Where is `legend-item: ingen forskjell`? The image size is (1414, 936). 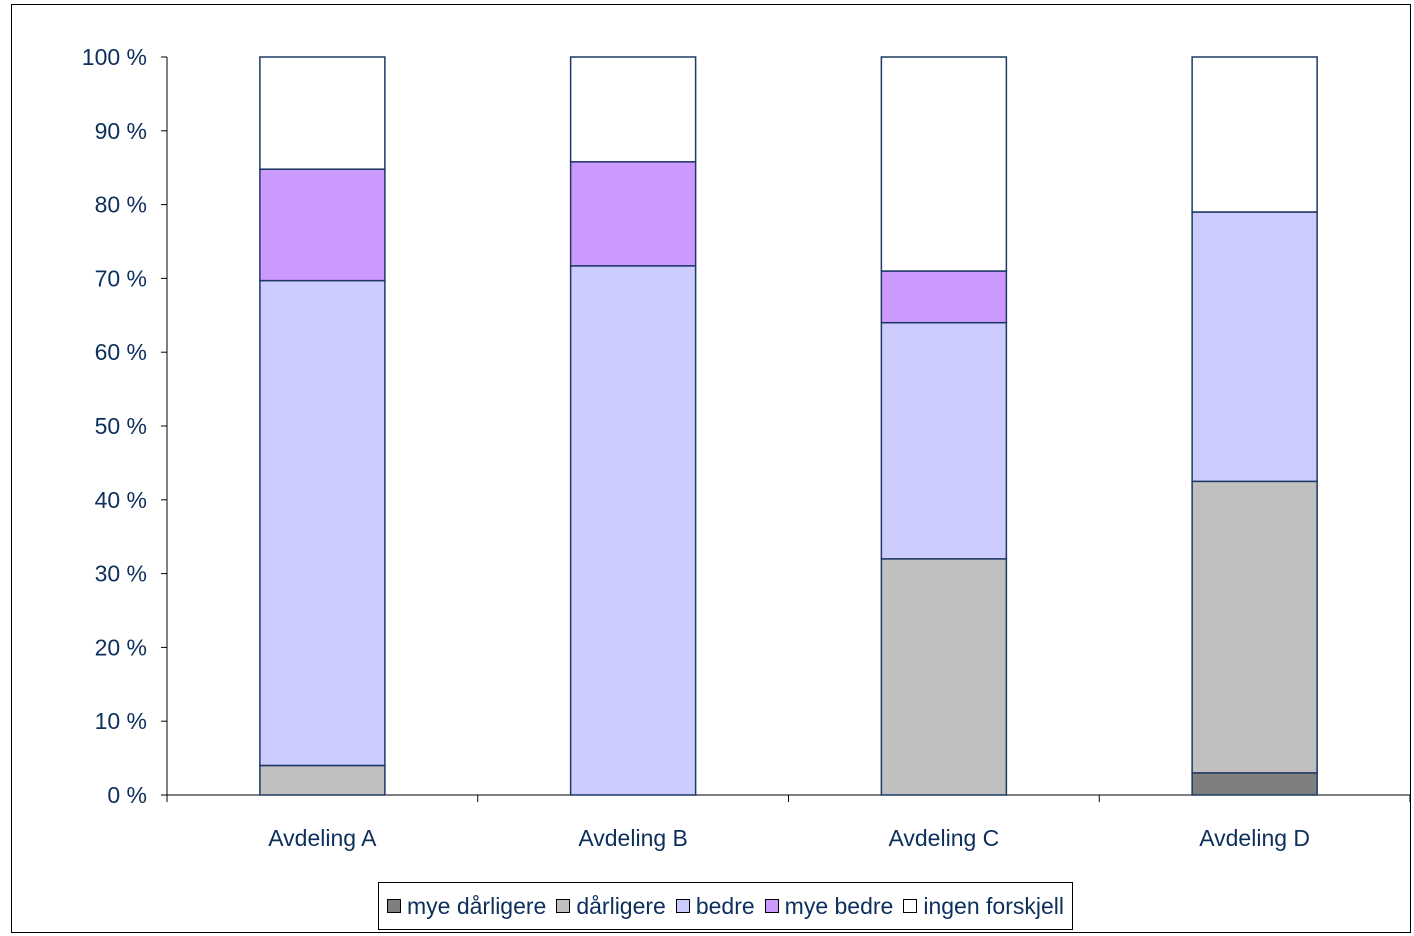
legend-item: ingen forskjell is located at coordinates (983, 906).